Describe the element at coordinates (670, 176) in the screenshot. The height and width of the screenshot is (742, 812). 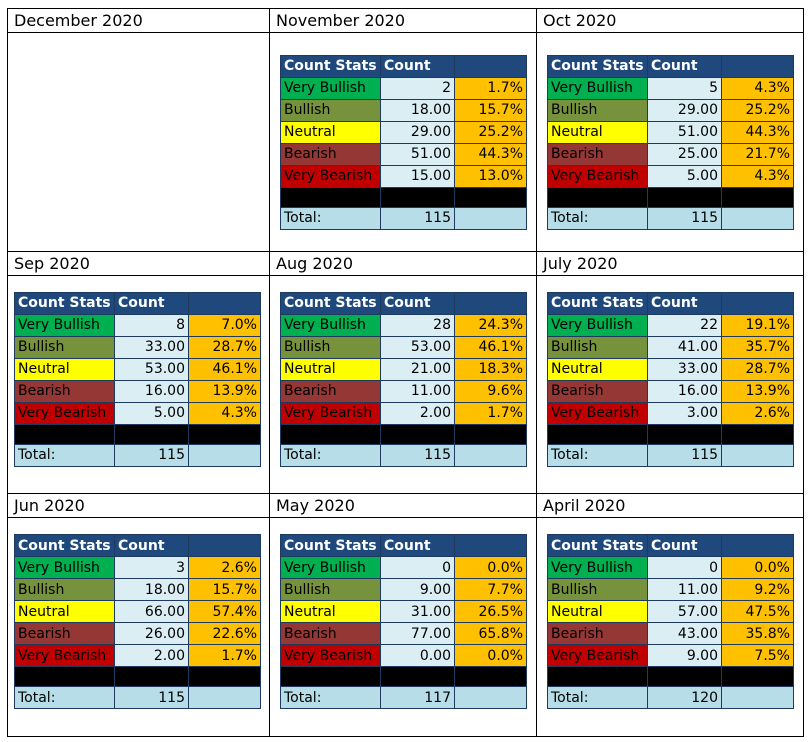
I see `stats-row-very-bearish: Very Bearish 5.00 4.3%` at that location.